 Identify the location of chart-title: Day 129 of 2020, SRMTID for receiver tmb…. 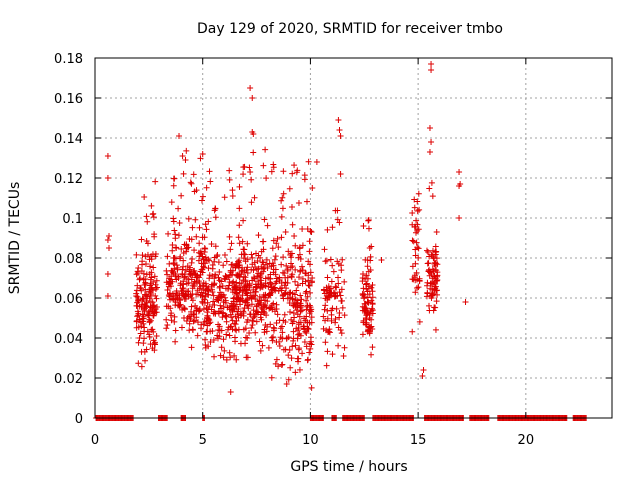
(350, 29).